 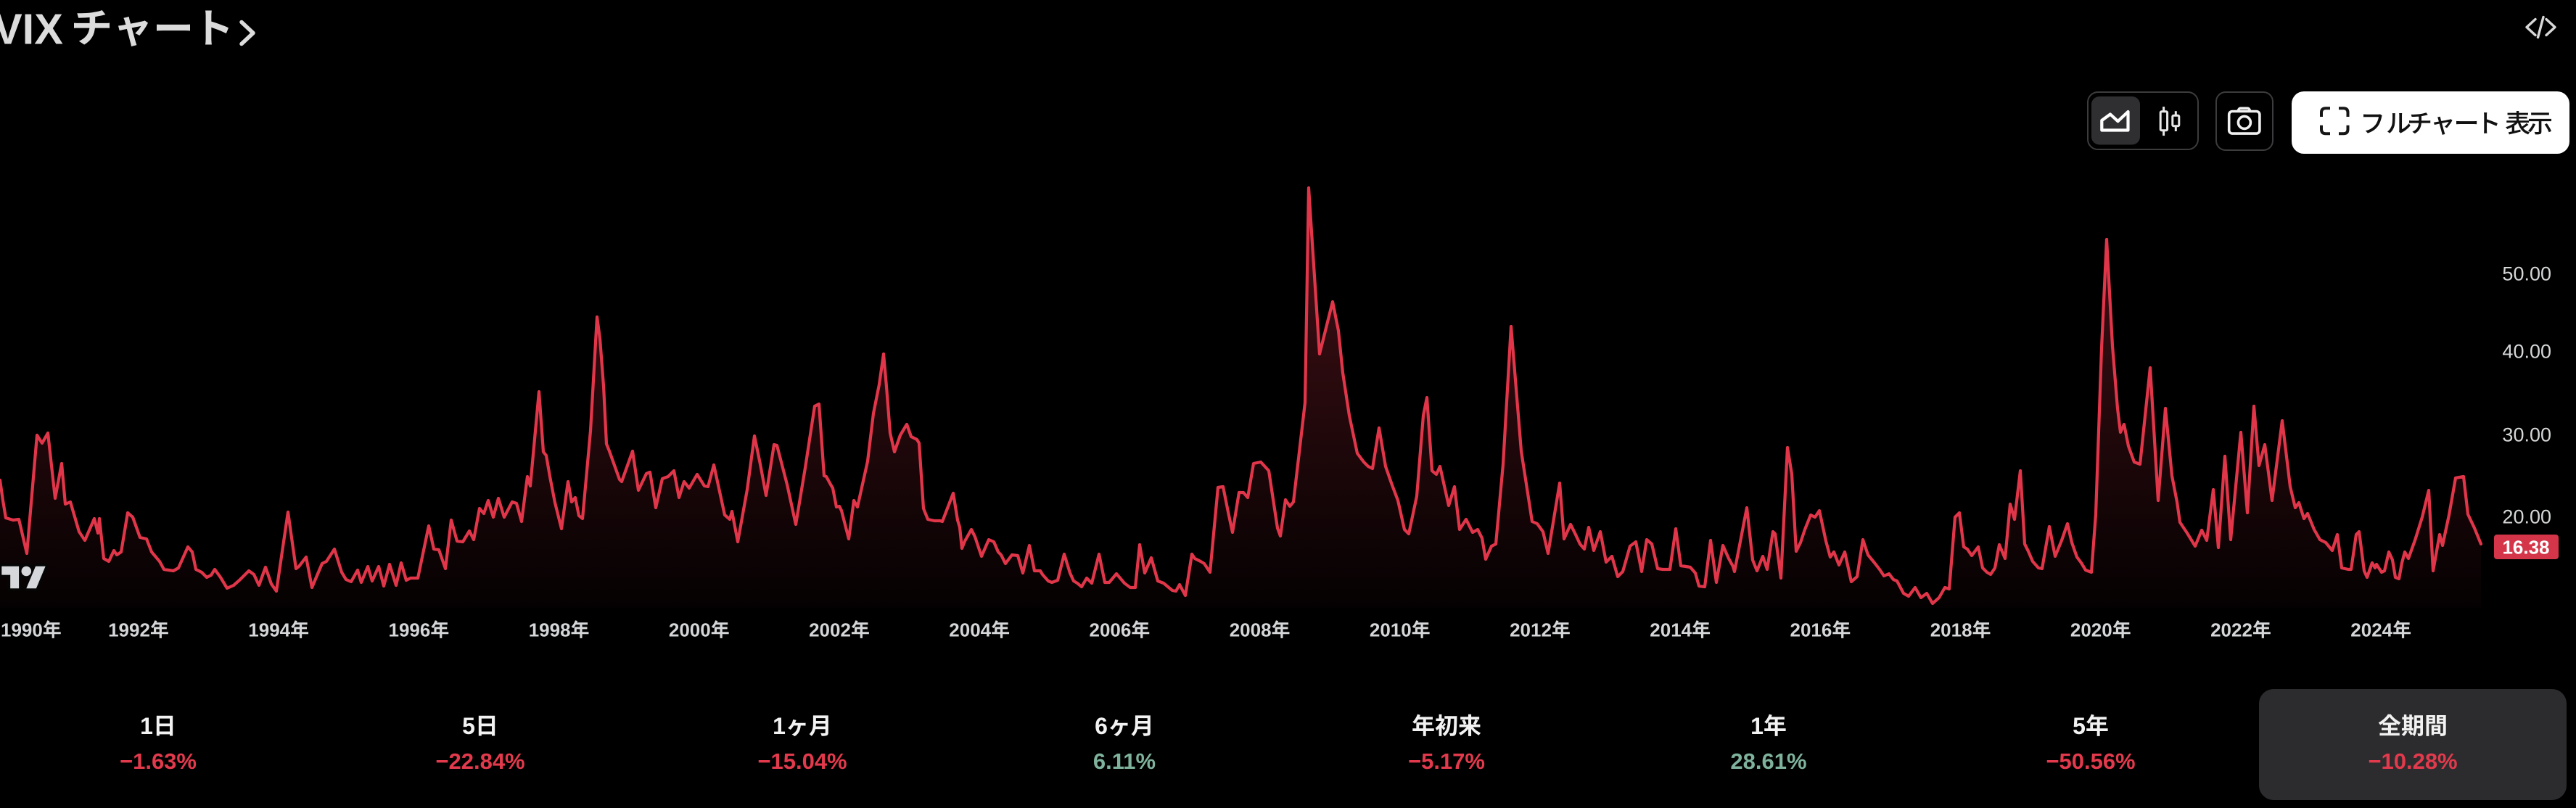 I want to click on svg-text: 28.61%, so click(x=1768, y=761).